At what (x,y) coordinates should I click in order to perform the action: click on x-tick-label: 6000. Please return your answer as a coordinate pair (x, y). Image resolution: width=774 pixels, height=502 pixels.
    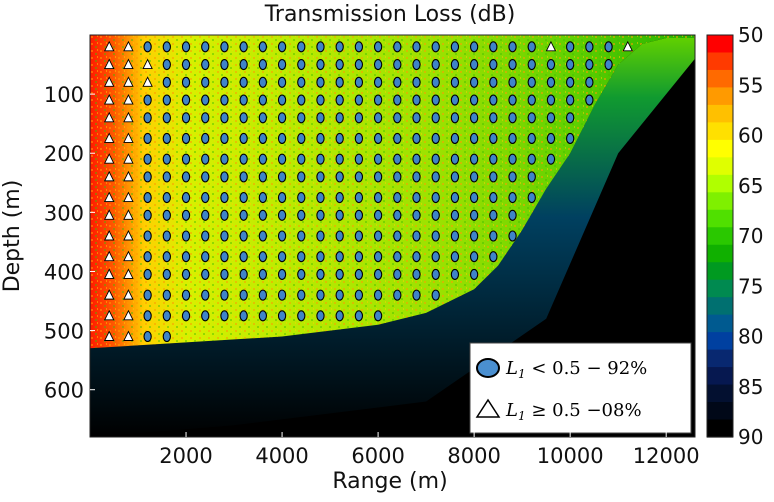
    Looking at the image, I should click on (377, 456).